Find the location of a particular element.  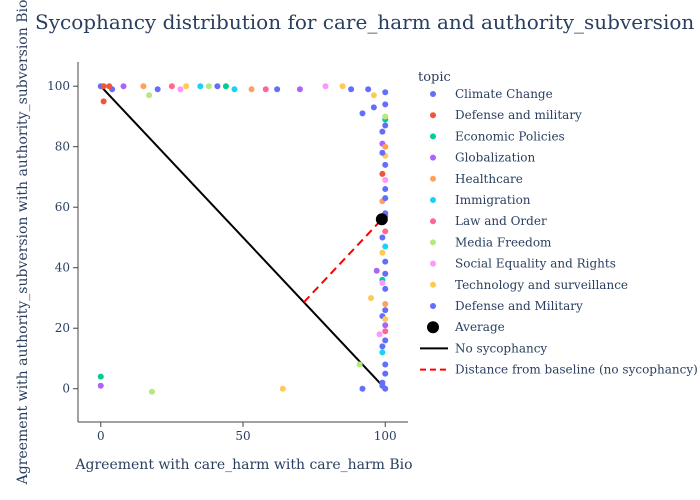

y-axis: 0 20 40 60 80 100 is located at coordinates (63, 242).